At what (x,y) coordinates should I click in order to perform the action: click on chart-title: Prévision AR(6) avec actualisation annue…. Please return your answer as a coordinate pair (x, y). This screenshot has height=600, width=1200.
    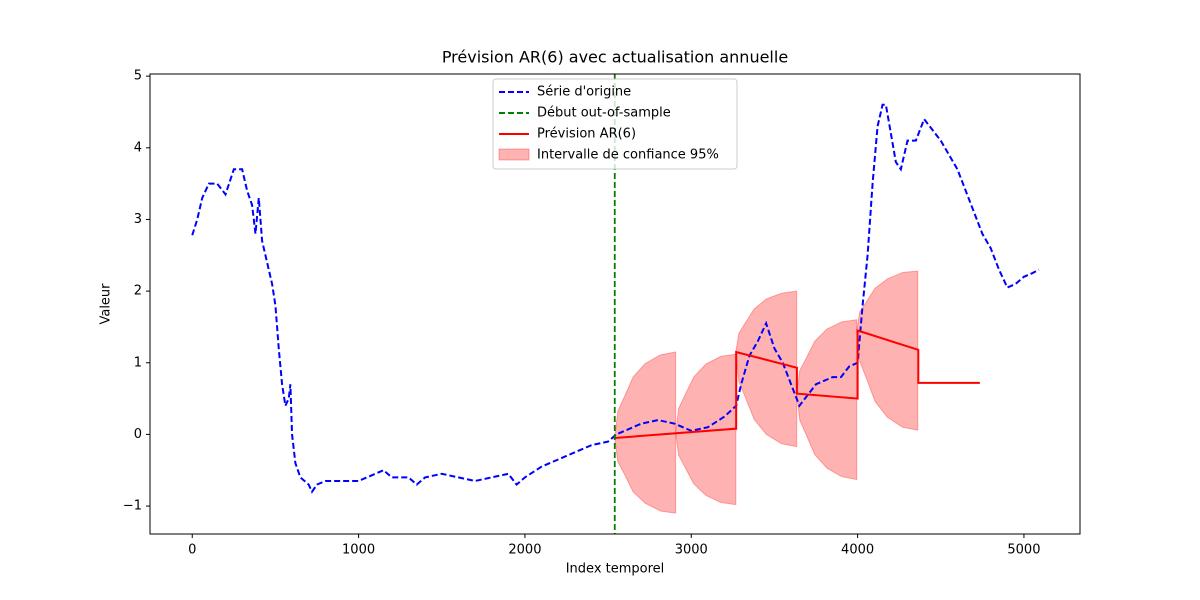
    Looking at the image, I should click on (615, 57).